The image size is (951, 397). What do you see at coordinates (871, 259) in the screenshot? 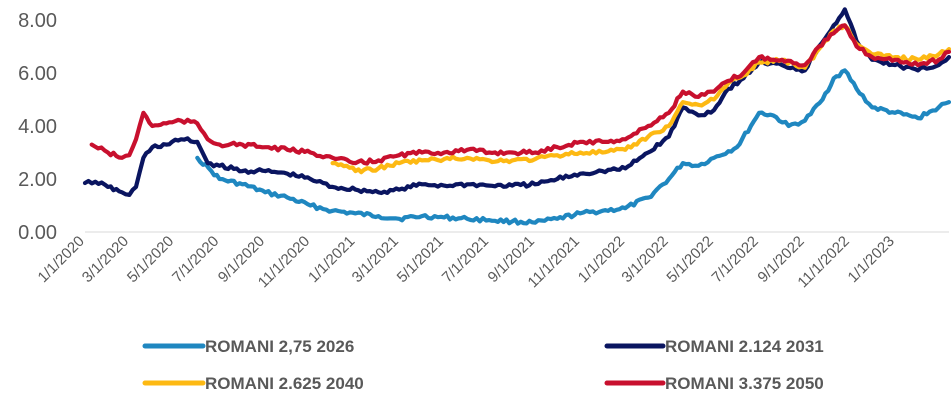
I see `x-tick-label: 1/1/2023` at bounding box center [871, 259].